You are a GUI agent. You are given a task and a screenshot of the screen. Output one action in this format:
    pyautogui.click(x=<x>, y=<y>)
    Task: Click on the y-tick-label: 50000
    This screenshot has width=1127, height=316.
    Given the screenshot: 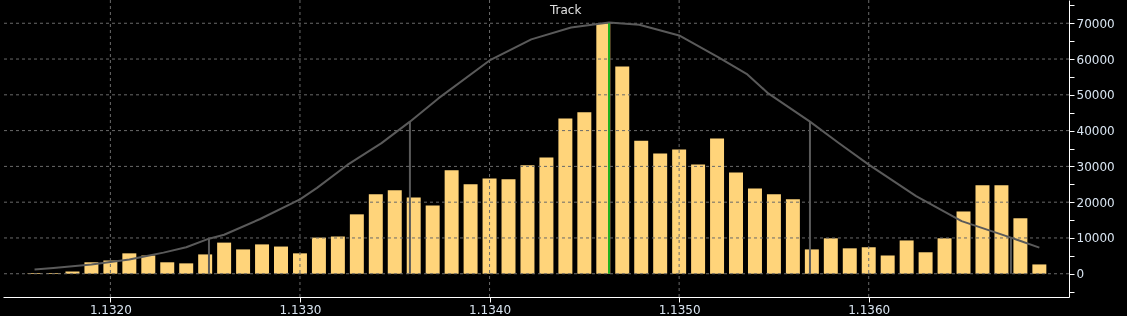 What is the action you would take?
    pyautogui.click(x=1095, y=95)
    